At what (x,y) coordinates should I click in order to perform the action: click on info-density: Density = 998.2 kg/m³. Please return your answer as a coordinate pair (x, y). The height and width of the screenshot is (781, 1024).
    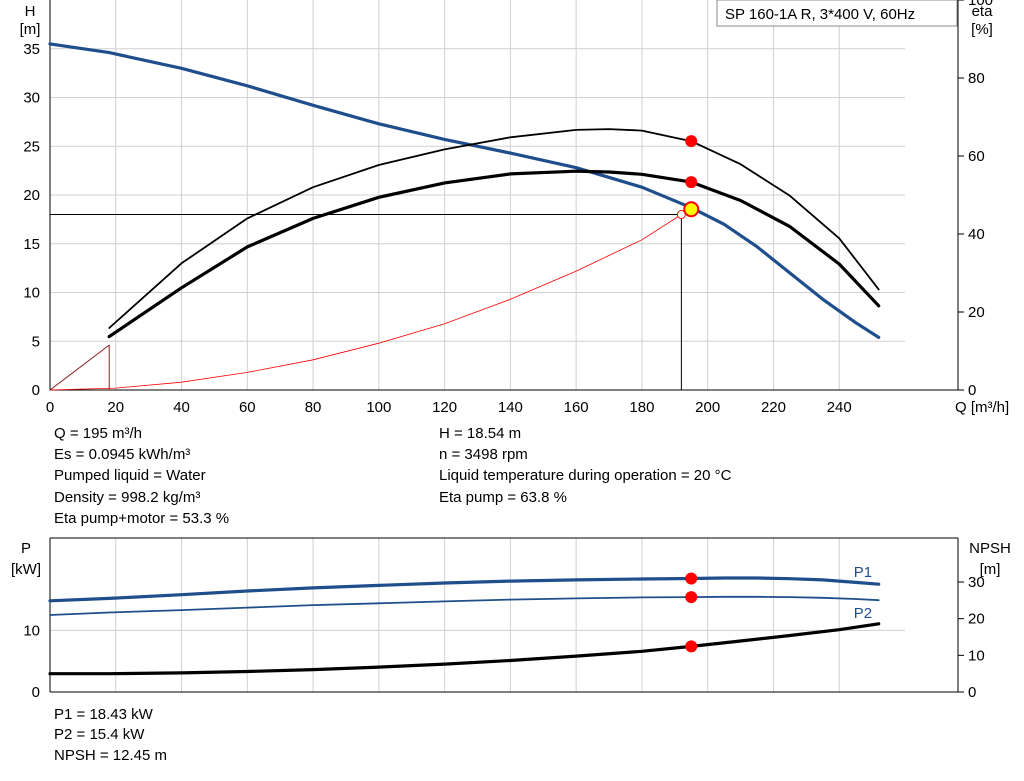
    Looking at the image, I should click on (127, 497).